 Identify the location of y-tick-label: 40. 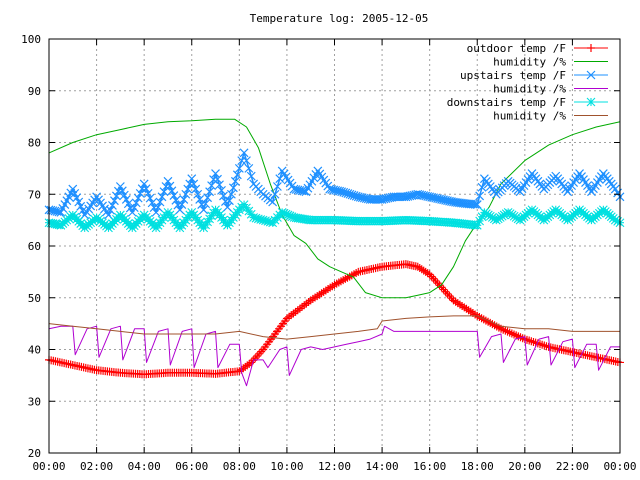
(34, 350).